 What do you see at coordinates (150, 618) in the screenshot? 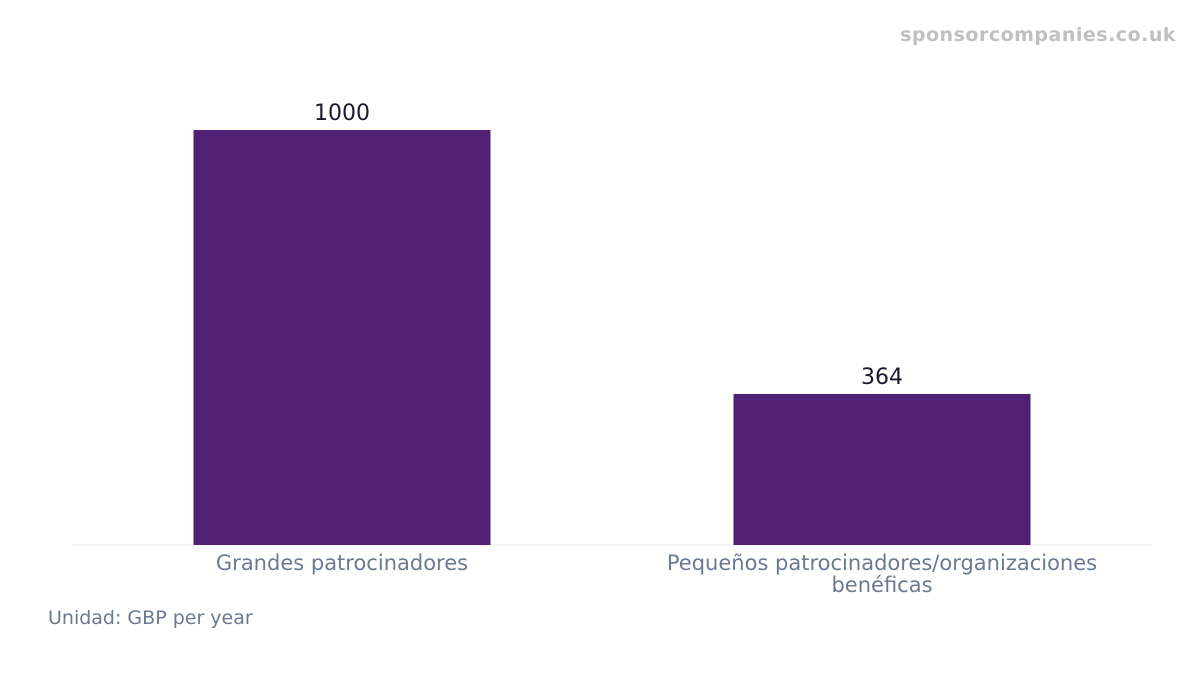
I see `unit-label: Unidad: GBP per year` at bounding box center [150, 618].